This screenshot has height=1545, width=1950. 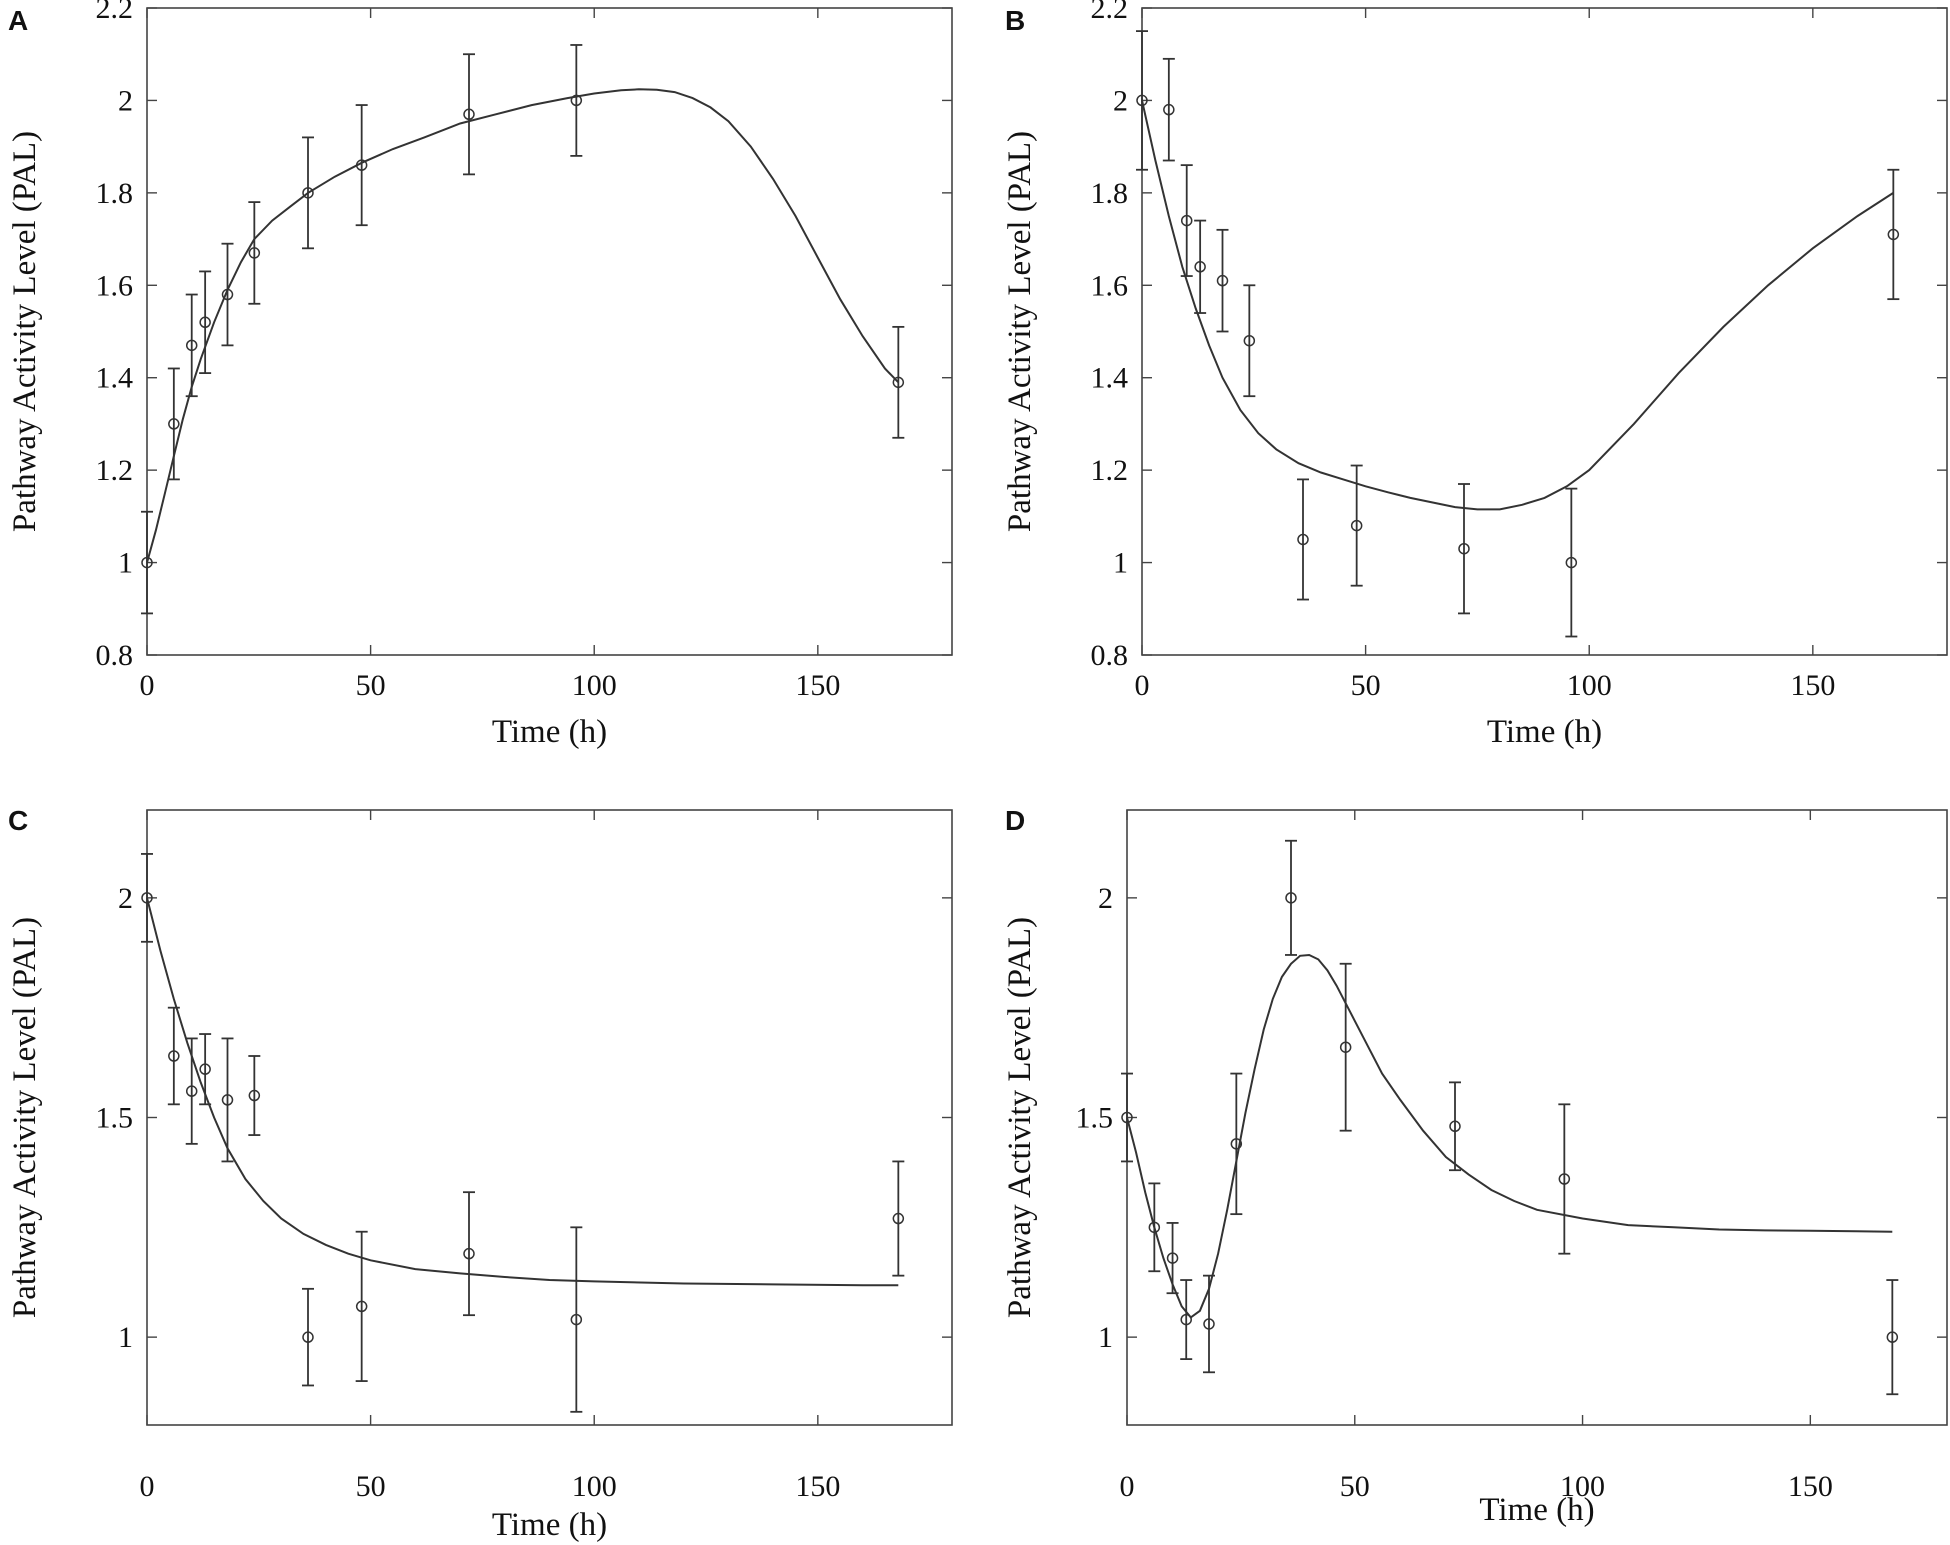 I want to click on panel-letter: A, so click(x=18, y=20).